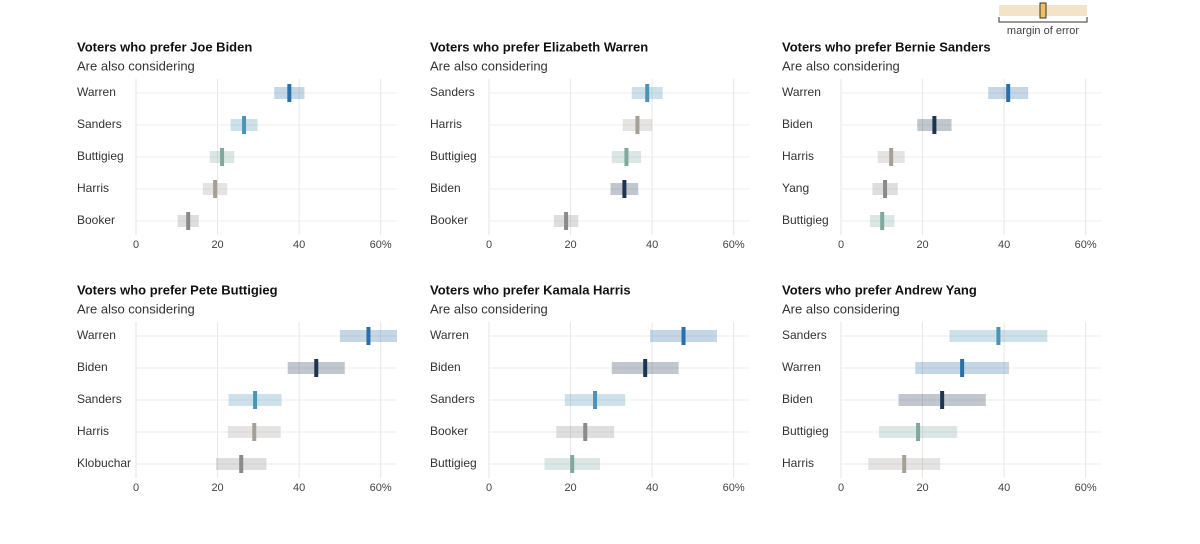  What do you see at coordinates (104, 463) in the screenshot?
I see `category-label: Klobuchar` at bounding box center [104, 463].